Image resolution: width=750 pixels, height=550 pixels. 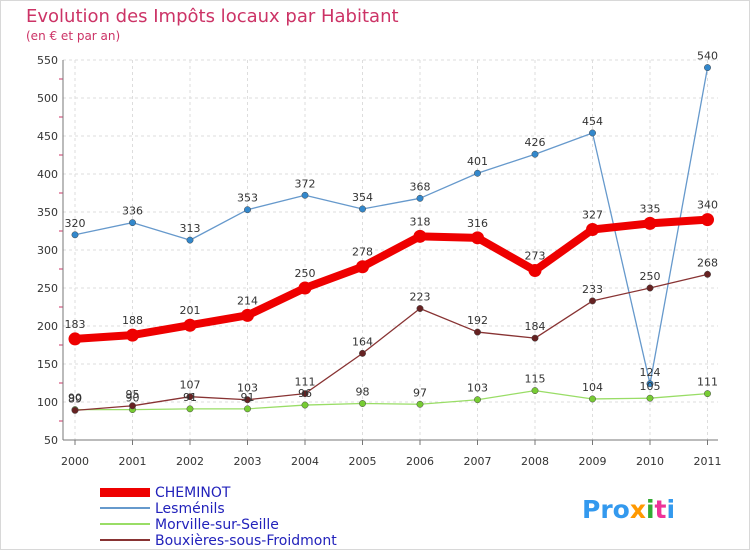 What do you see at coordinates (47, 402) in the screenshot?
I see `y-tick-label-100: 100` at bounding box center [47, 402].